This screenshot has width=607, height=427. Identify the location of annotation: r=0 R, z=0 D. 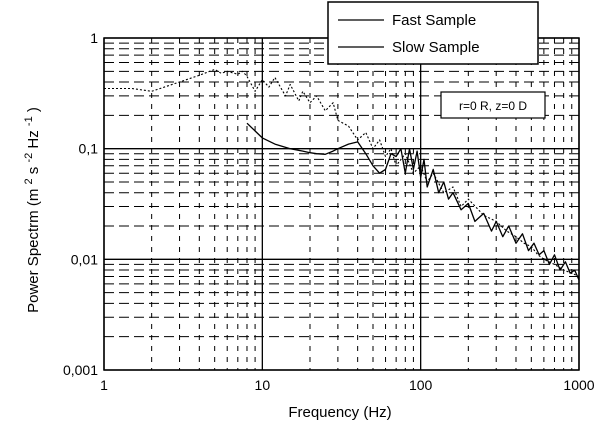
(493, 105).